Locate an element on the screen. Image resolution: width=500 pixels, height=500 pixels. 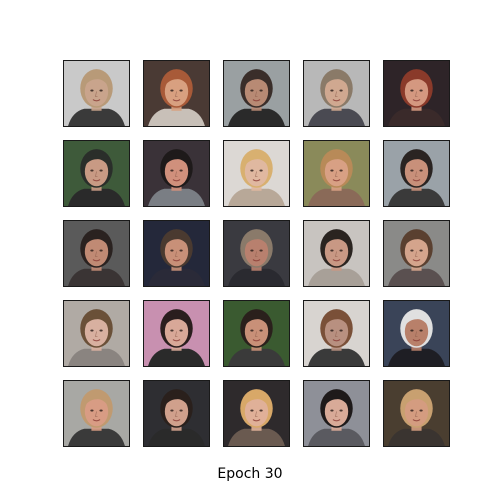
epoch-caption: Epoch 30 is located at coordinates (250, 474).